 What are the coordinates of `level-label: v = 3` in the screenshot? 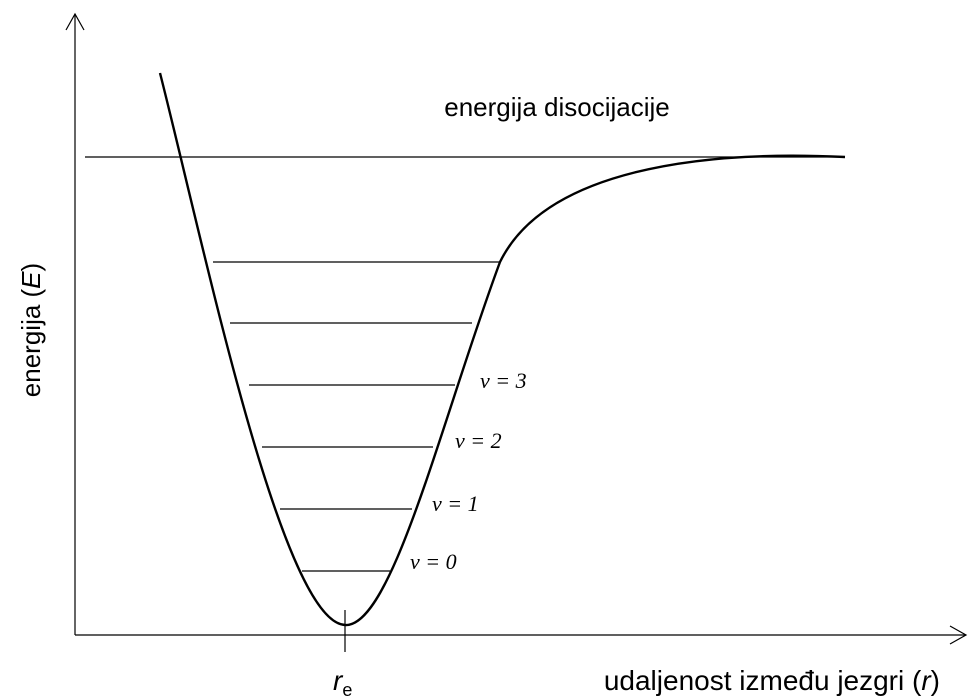 It's located at (503, 380).